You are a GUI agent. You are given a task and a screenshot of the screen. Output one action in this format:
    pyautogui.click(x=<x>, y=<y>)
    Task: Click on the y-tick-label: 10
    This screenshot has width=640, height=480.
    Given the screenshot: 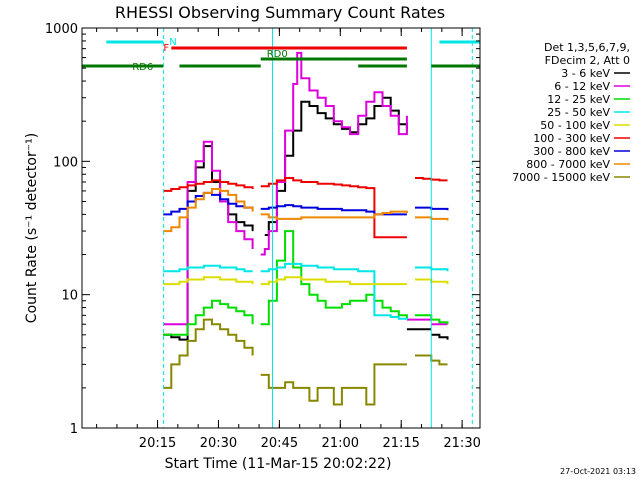 What is the action you would take?
    pyautogui.click(x=69, y=296)
    